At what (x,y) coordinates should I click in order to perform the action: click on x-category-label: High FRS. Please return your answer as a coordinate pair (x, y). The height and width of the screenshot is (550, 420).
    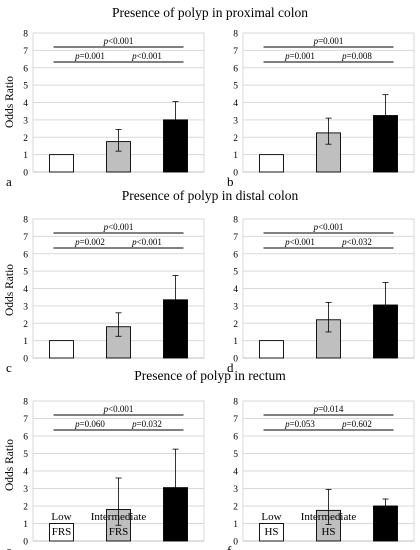
    Looking at the image, I should click on (176, 524).